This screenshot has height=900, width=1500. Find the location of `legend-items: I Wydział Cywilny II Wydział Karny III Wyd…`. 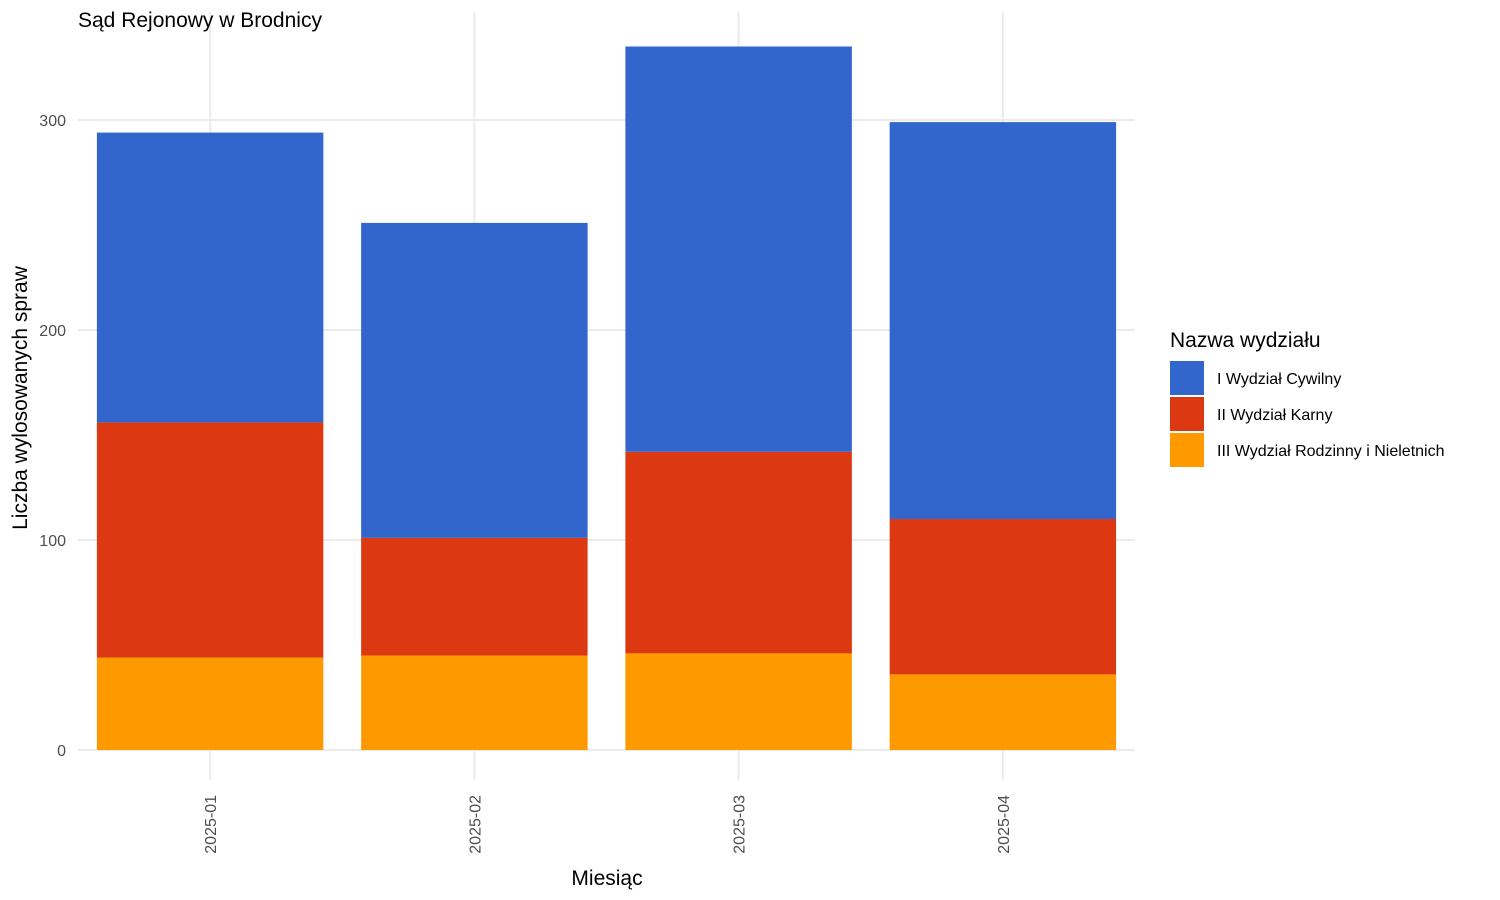

legend-items: I Wydział Cywilny II Wydział Karny III Wyd… is located at coordinates (1307, 414).